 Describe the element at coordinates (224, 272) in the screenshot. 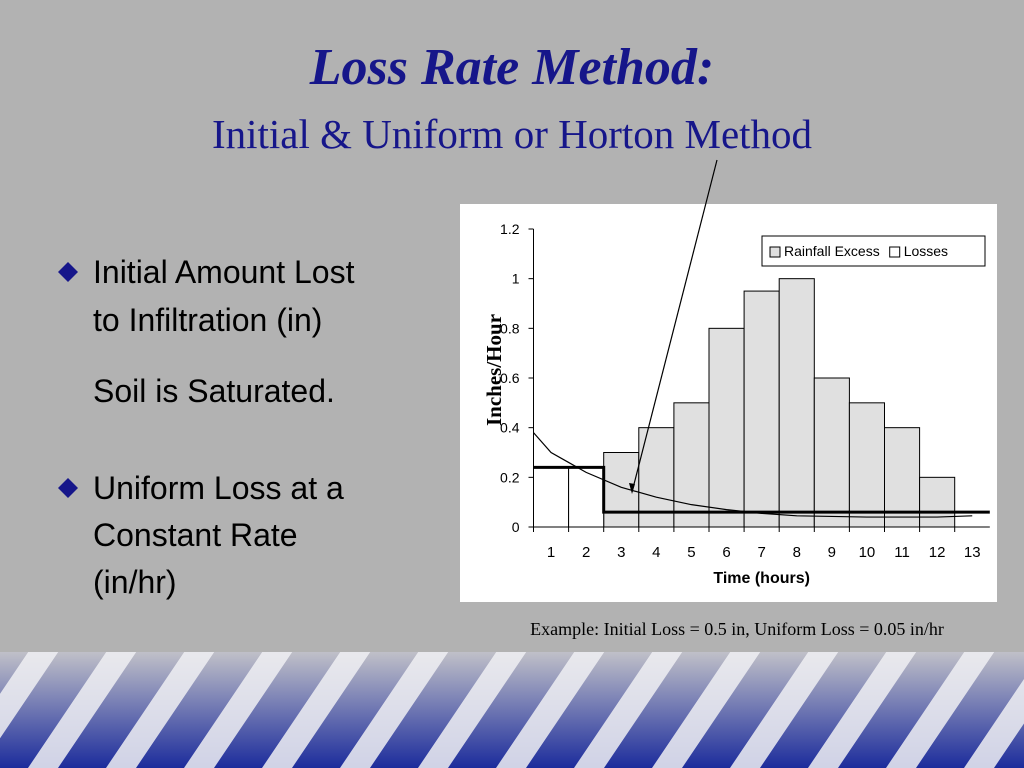

I see `bullet-text: Initial Amount Lost` at that location.